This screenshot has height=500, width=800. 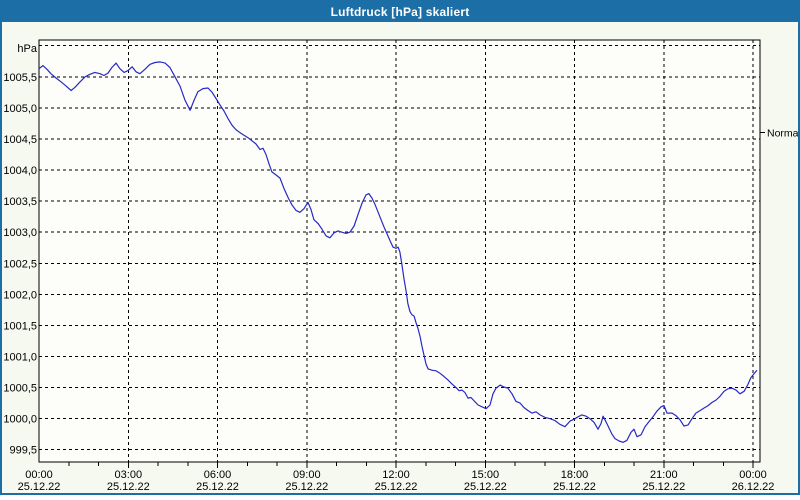 I want to click on y-axis-label: 999,5, so click(x=23, y=451).